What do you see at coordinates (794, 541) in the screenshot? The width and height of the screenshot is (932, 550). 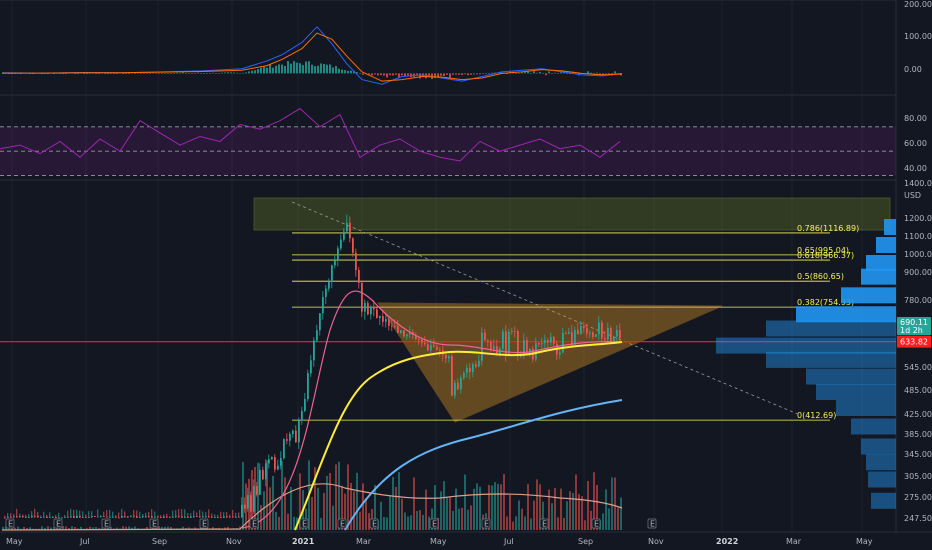 I see `time-label: Mar` at bounding box center [794, 541].